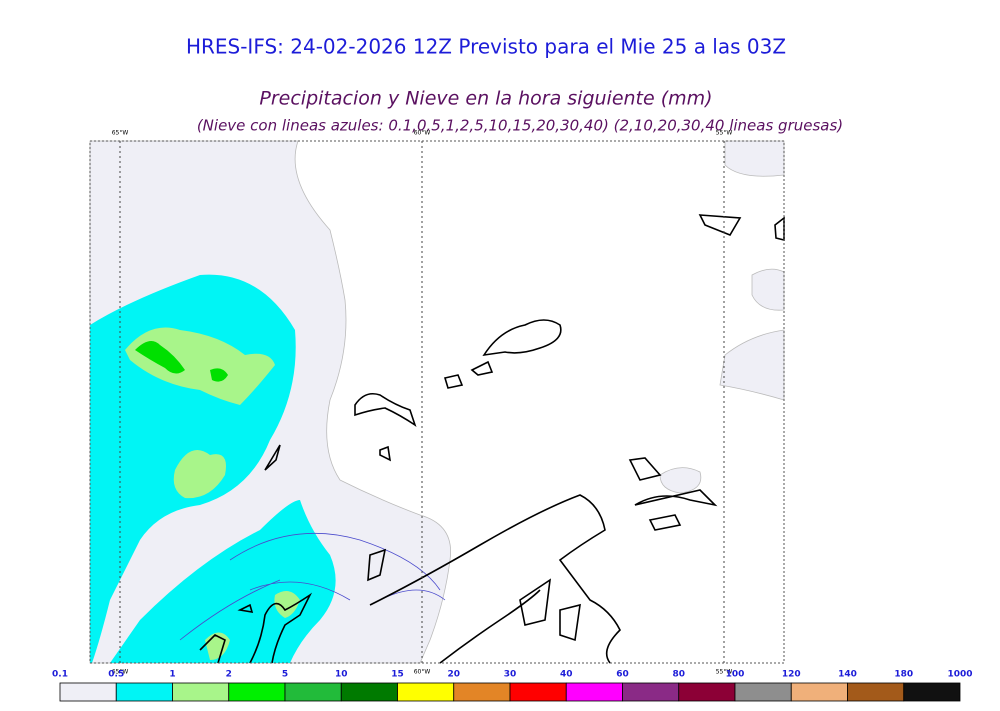  I want to click on precip-cyan-south, so click(223, 581).